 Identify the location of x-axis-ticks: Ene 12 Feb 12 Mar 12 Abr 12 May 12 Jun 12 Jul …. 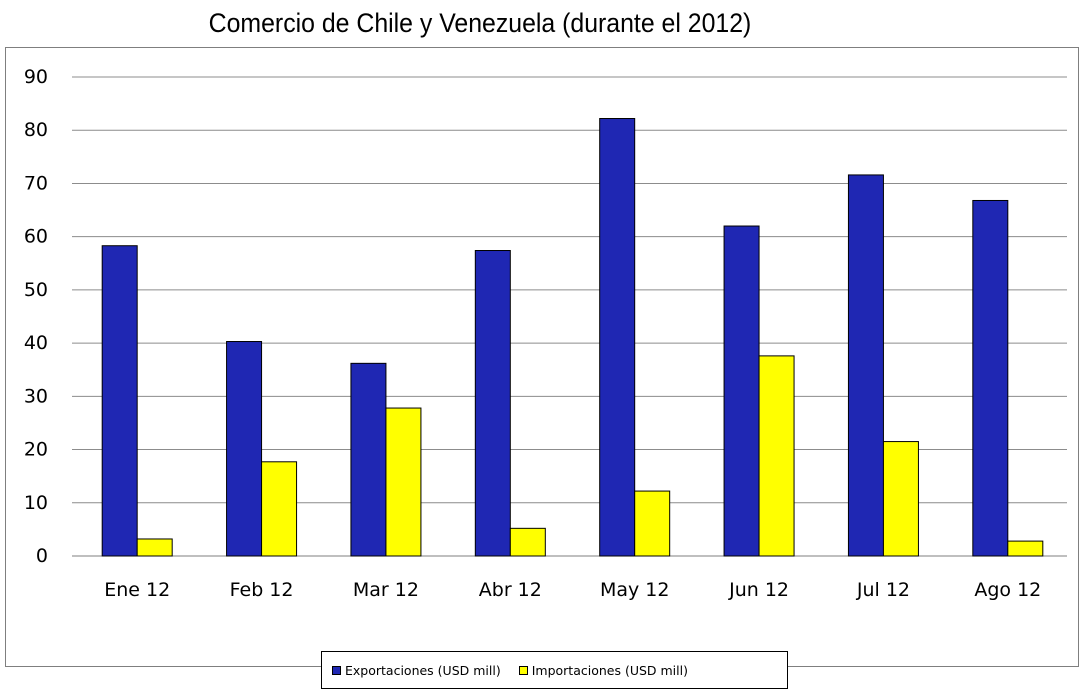
(572, 590).